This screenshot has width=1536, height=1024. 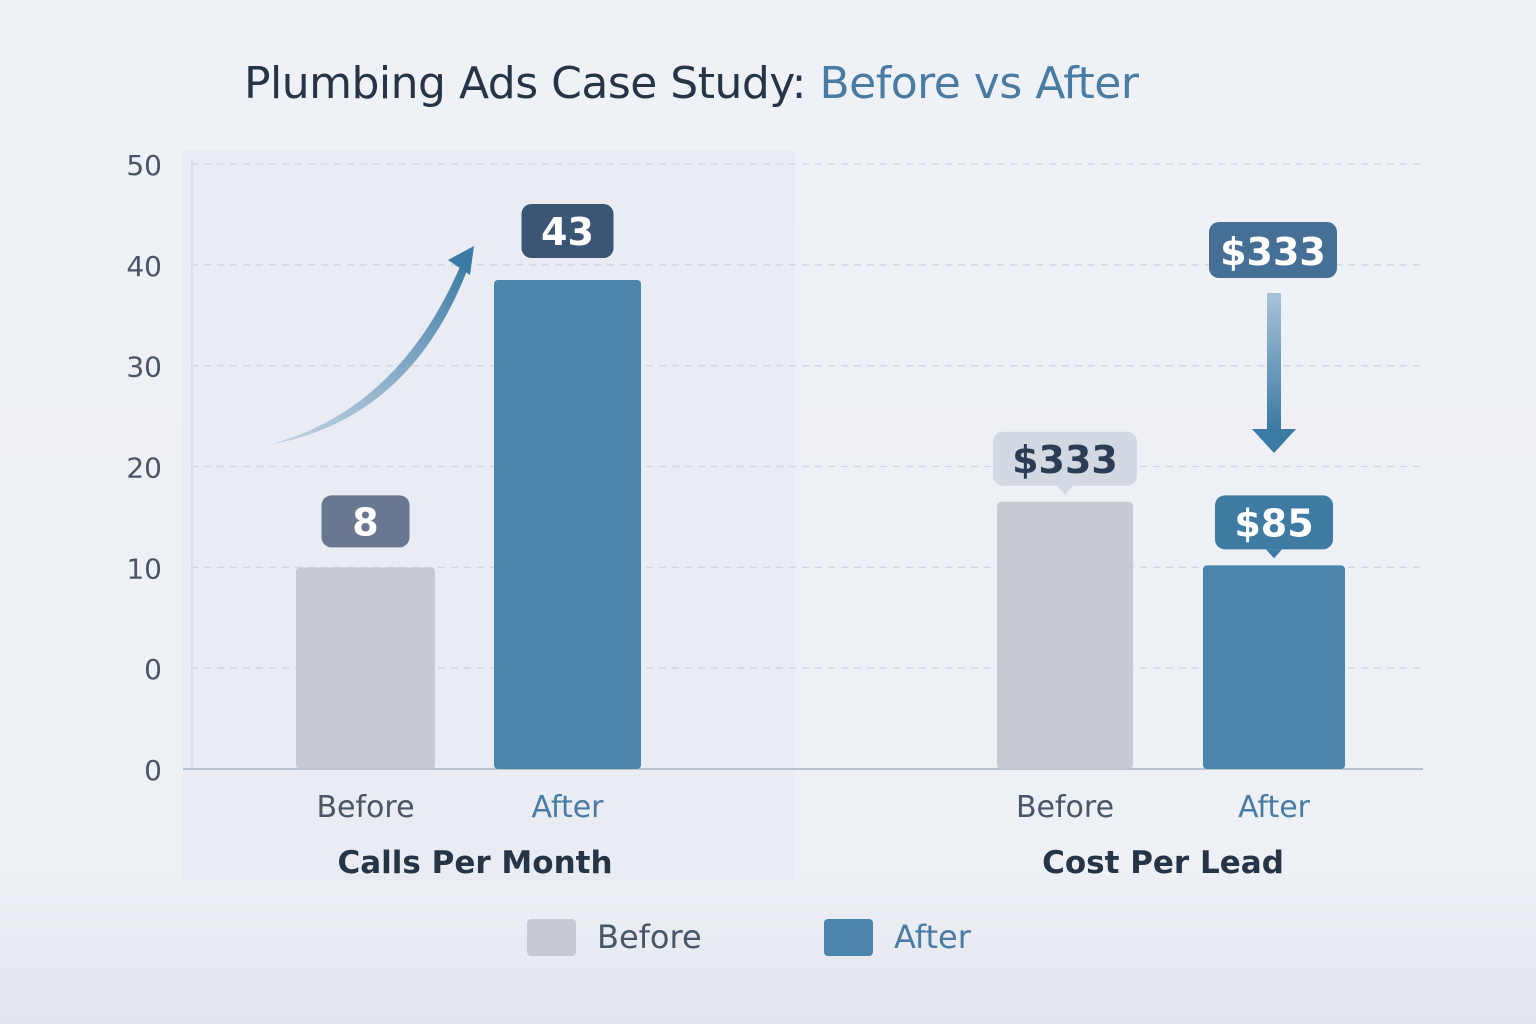 What do you see at coordinates (979, 83) in the screenshot?
I see `title-highlight: Before vs After` at bounding box center [979, 83].